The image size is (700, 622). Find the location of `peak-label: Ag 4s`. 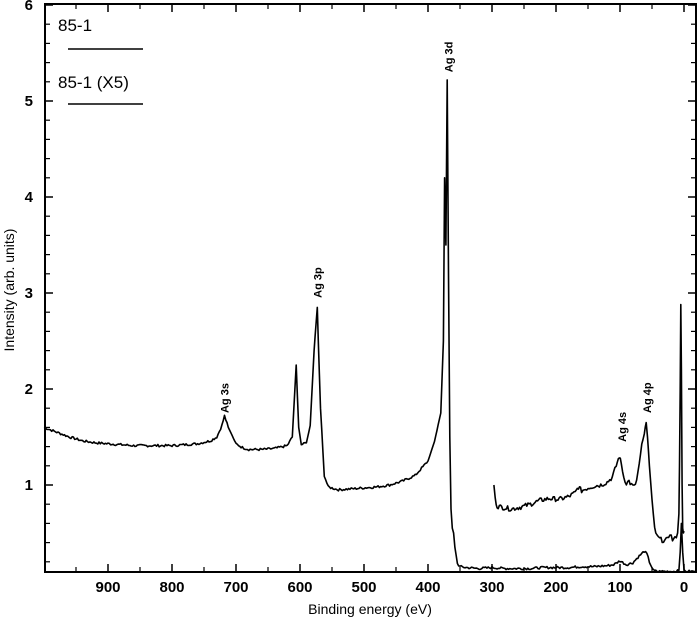

peak-label: Ag 4s is located at coordinates (623, 427).